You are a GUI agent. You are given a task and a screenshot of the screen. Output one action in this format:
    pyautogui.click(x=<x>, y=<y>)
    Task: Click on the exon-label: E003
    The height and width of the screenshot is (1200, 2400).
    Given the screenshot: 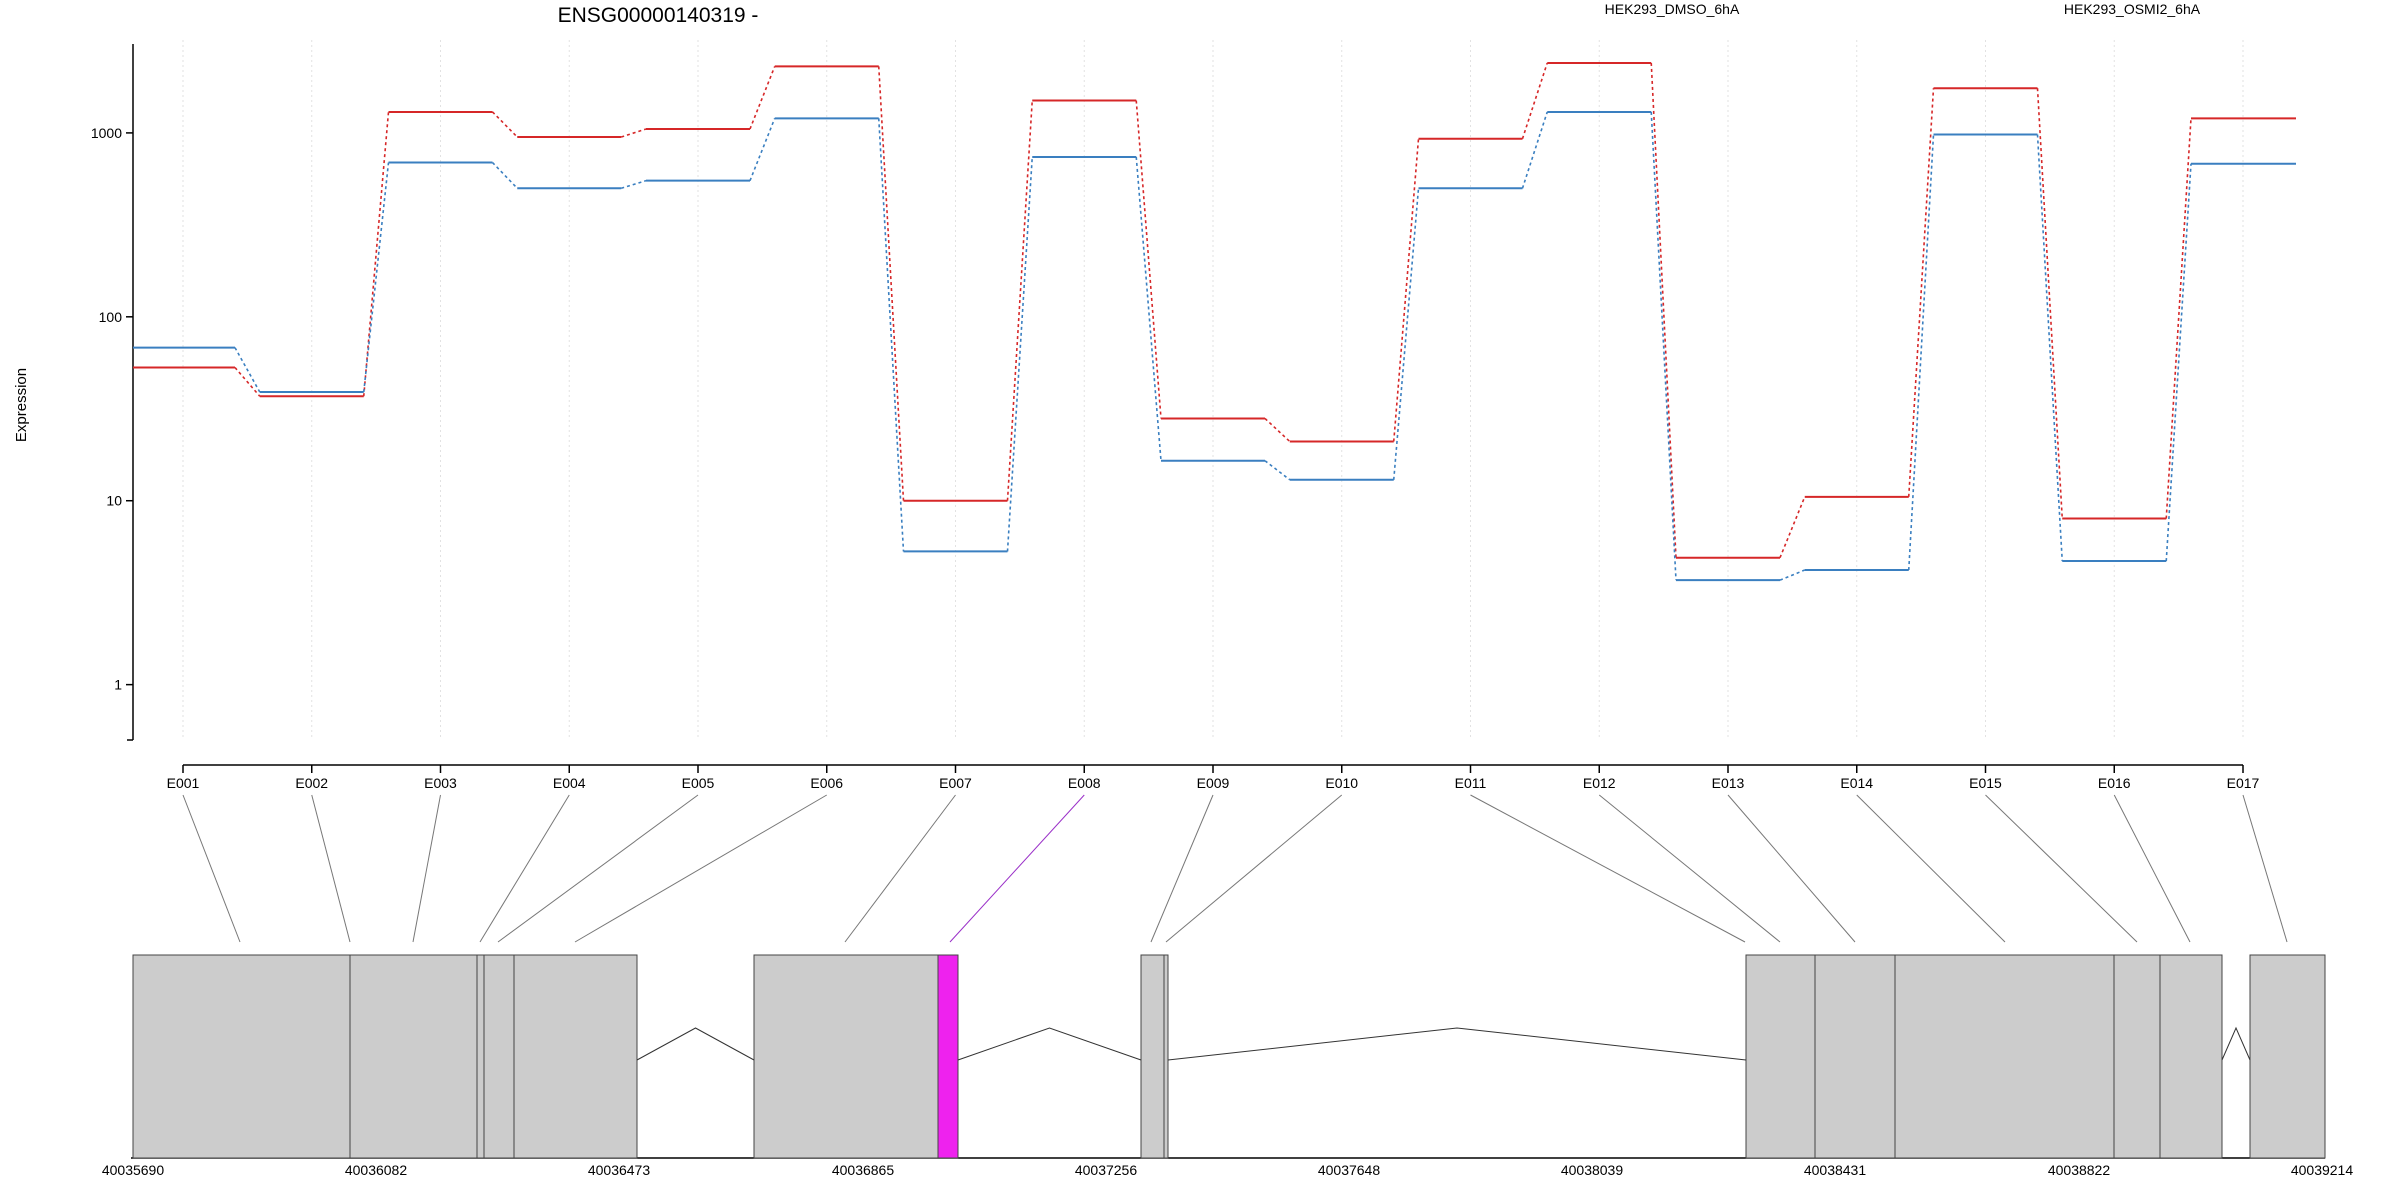 What is the action you would take?
    pyautogui.click(x=440, y=783)
    